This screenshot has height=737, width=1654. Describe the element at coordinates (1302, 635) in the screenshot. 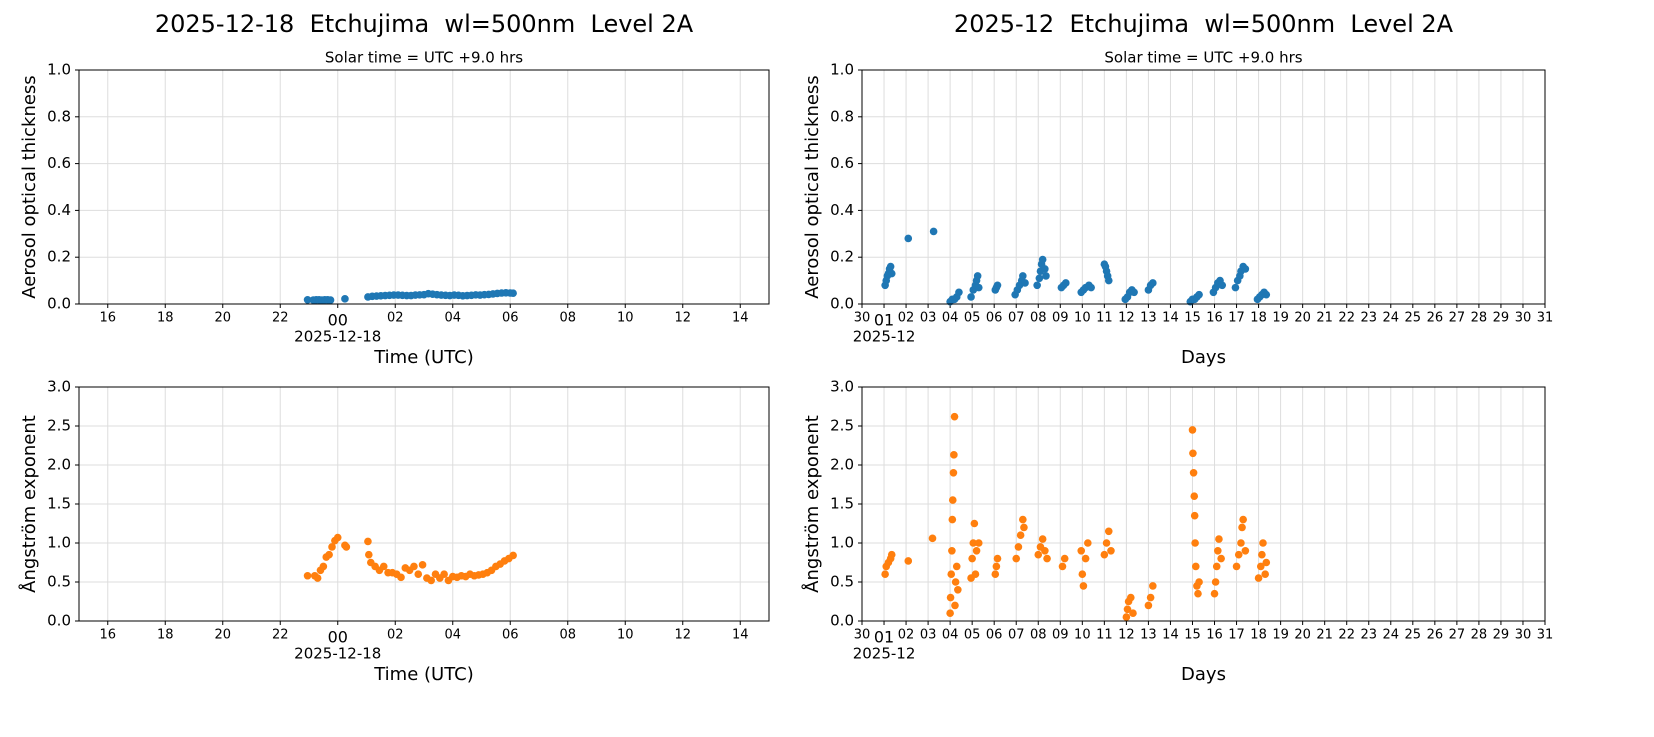

I see `x-tick-label: 20` at that location.